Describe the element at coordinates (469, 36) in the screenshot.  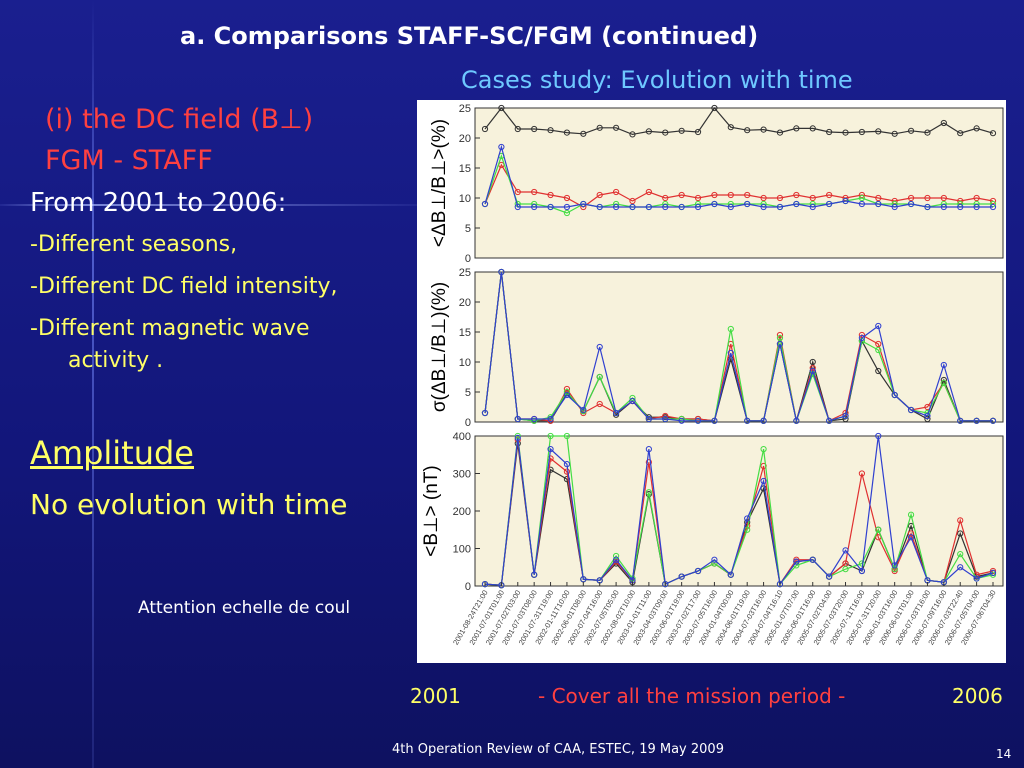
I see `slide-title: a. Comparisons STAFF-SC/FGM (continued)` at that location.